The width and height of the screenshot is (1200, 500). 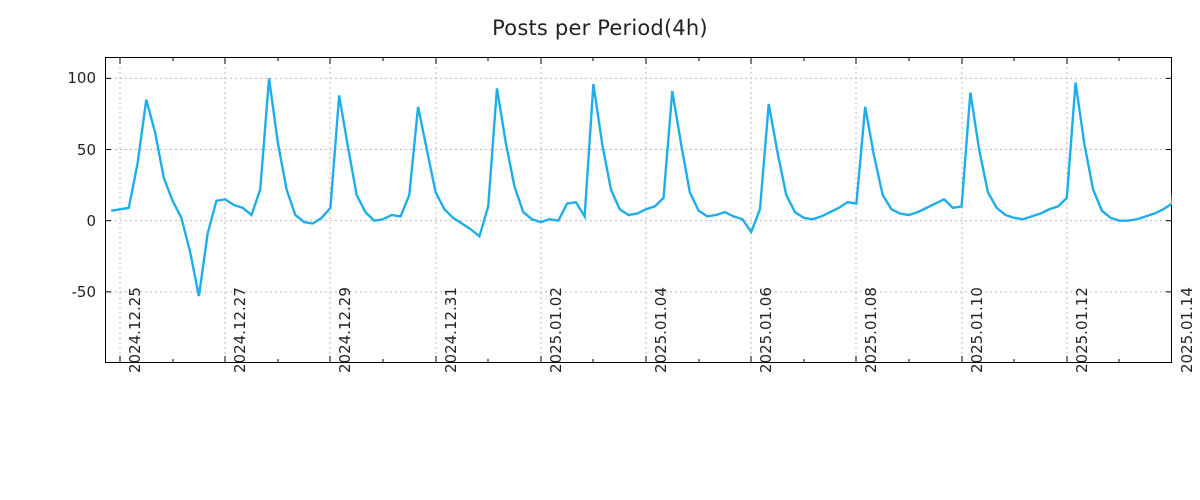 I want to click on y-tick-label: -50, so click(x=84, y=291).